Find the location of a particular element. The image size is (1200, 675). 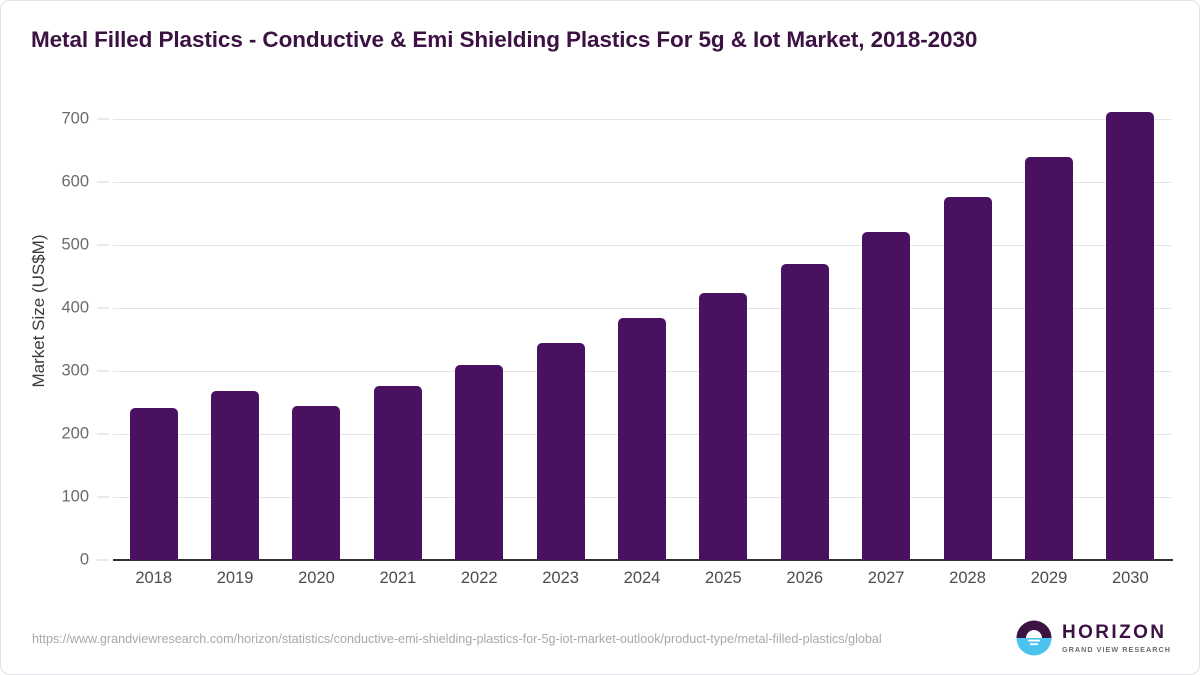

y-axis-title: Market Size (US$M) is located at coordinates (38, 311).